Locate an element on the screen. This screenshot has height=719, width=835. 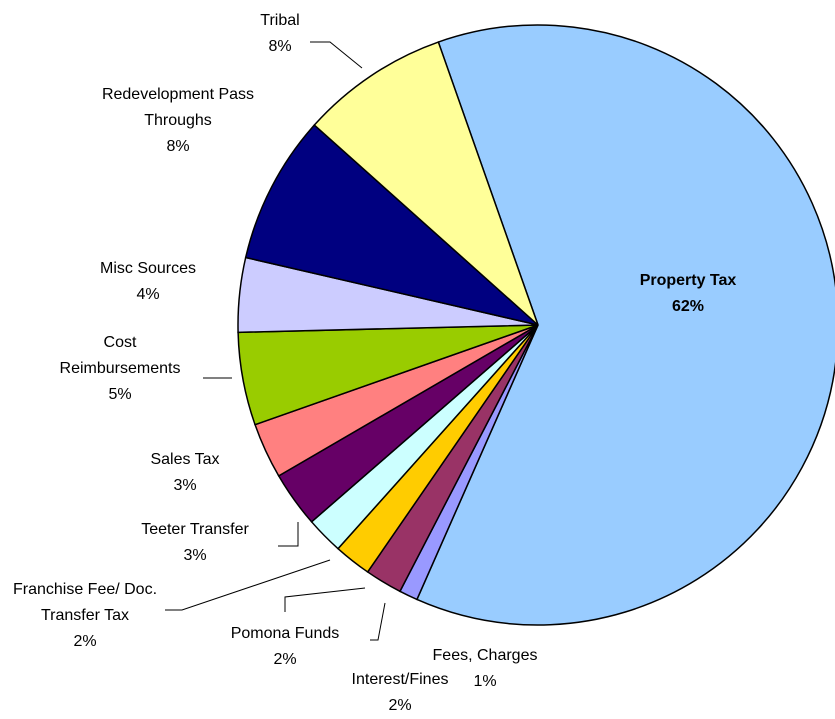
category-name: Fees, Charges is located at coordinates (485, 655).